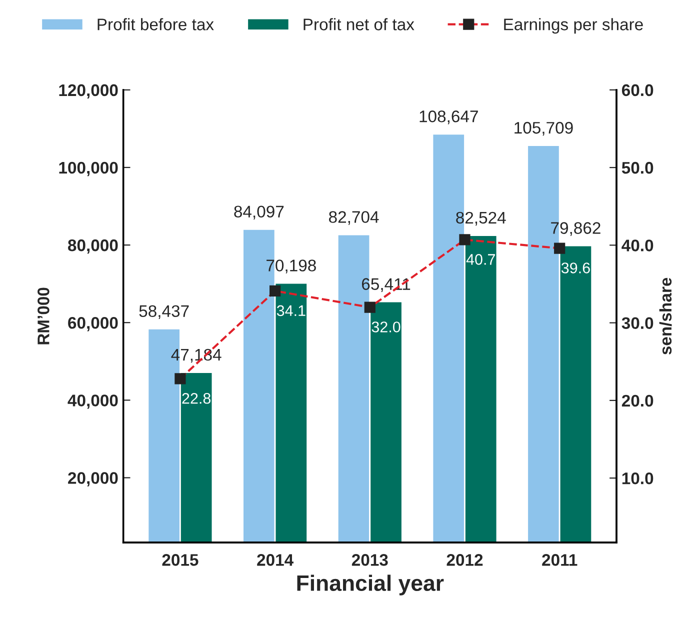 The width and height of the screenshot is (685, 620). What do you see at coordinates (638, 246) in the screenshot?
I see `y2-tick-label: 40.0` at bounding box center [638, 246].